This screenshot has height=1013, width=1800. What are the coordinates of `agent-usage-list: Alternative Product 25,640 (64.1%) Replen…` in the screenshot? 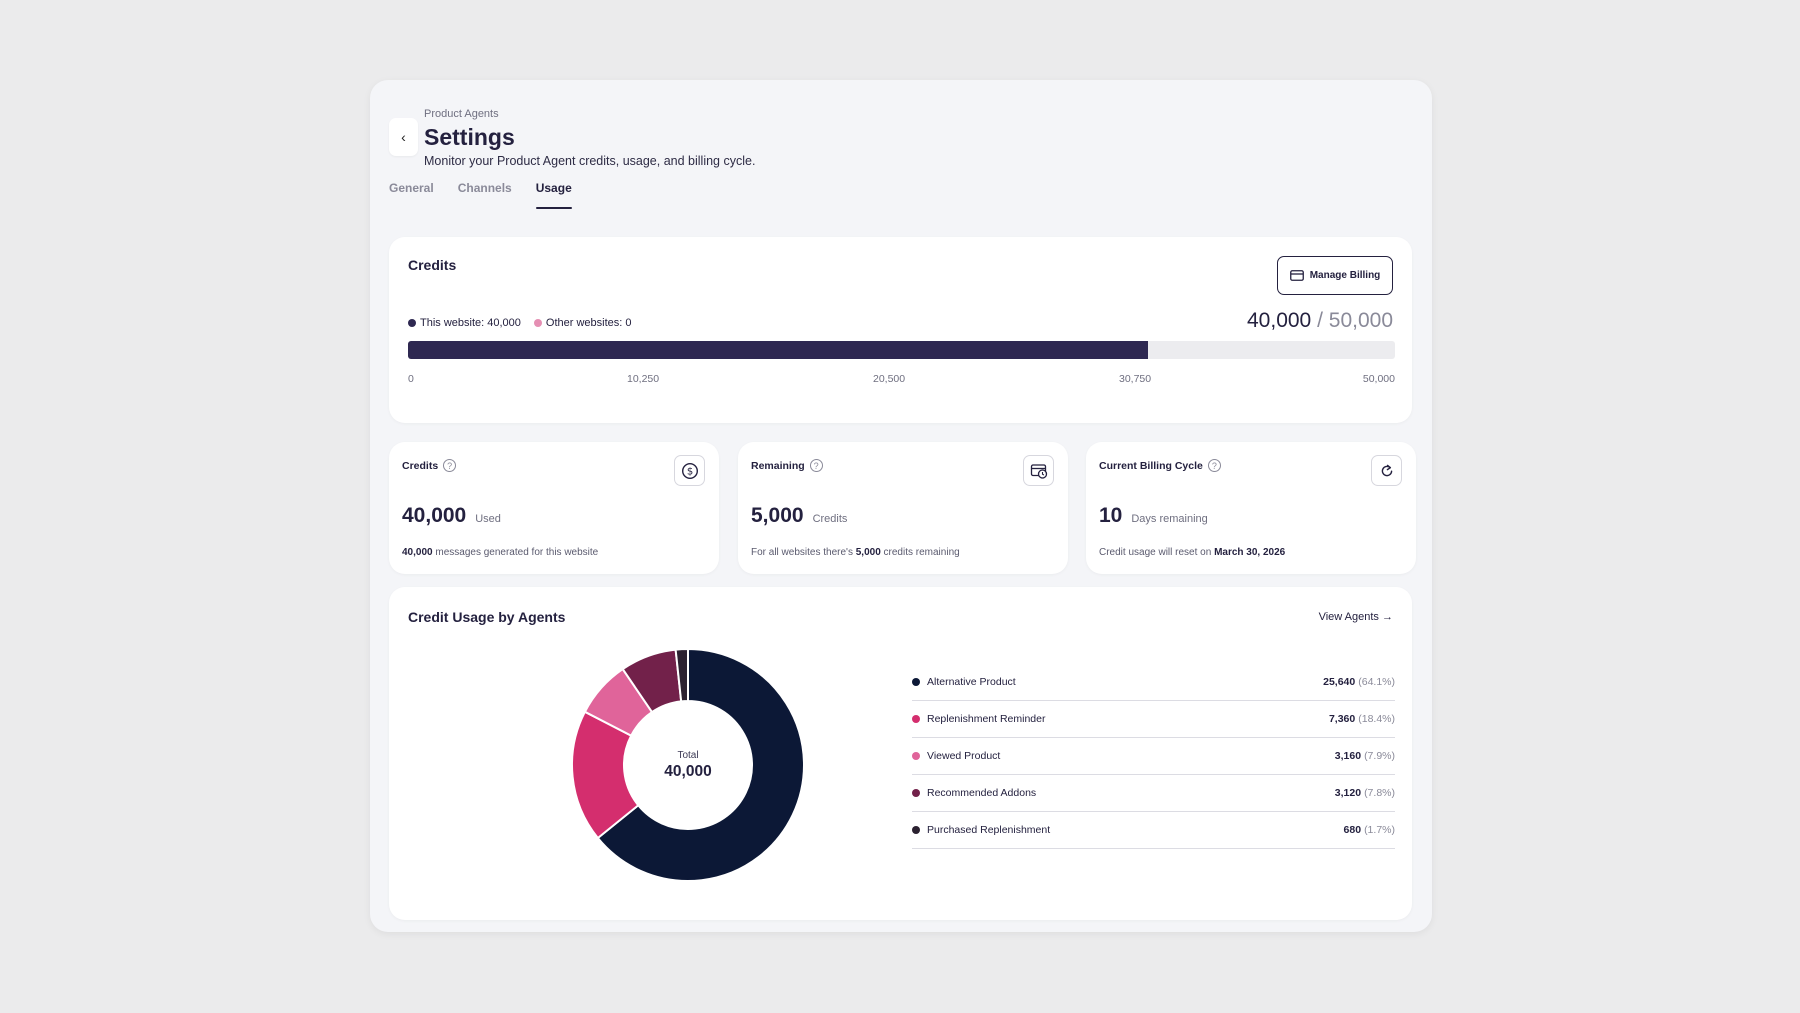 It's located at (1153, 756).